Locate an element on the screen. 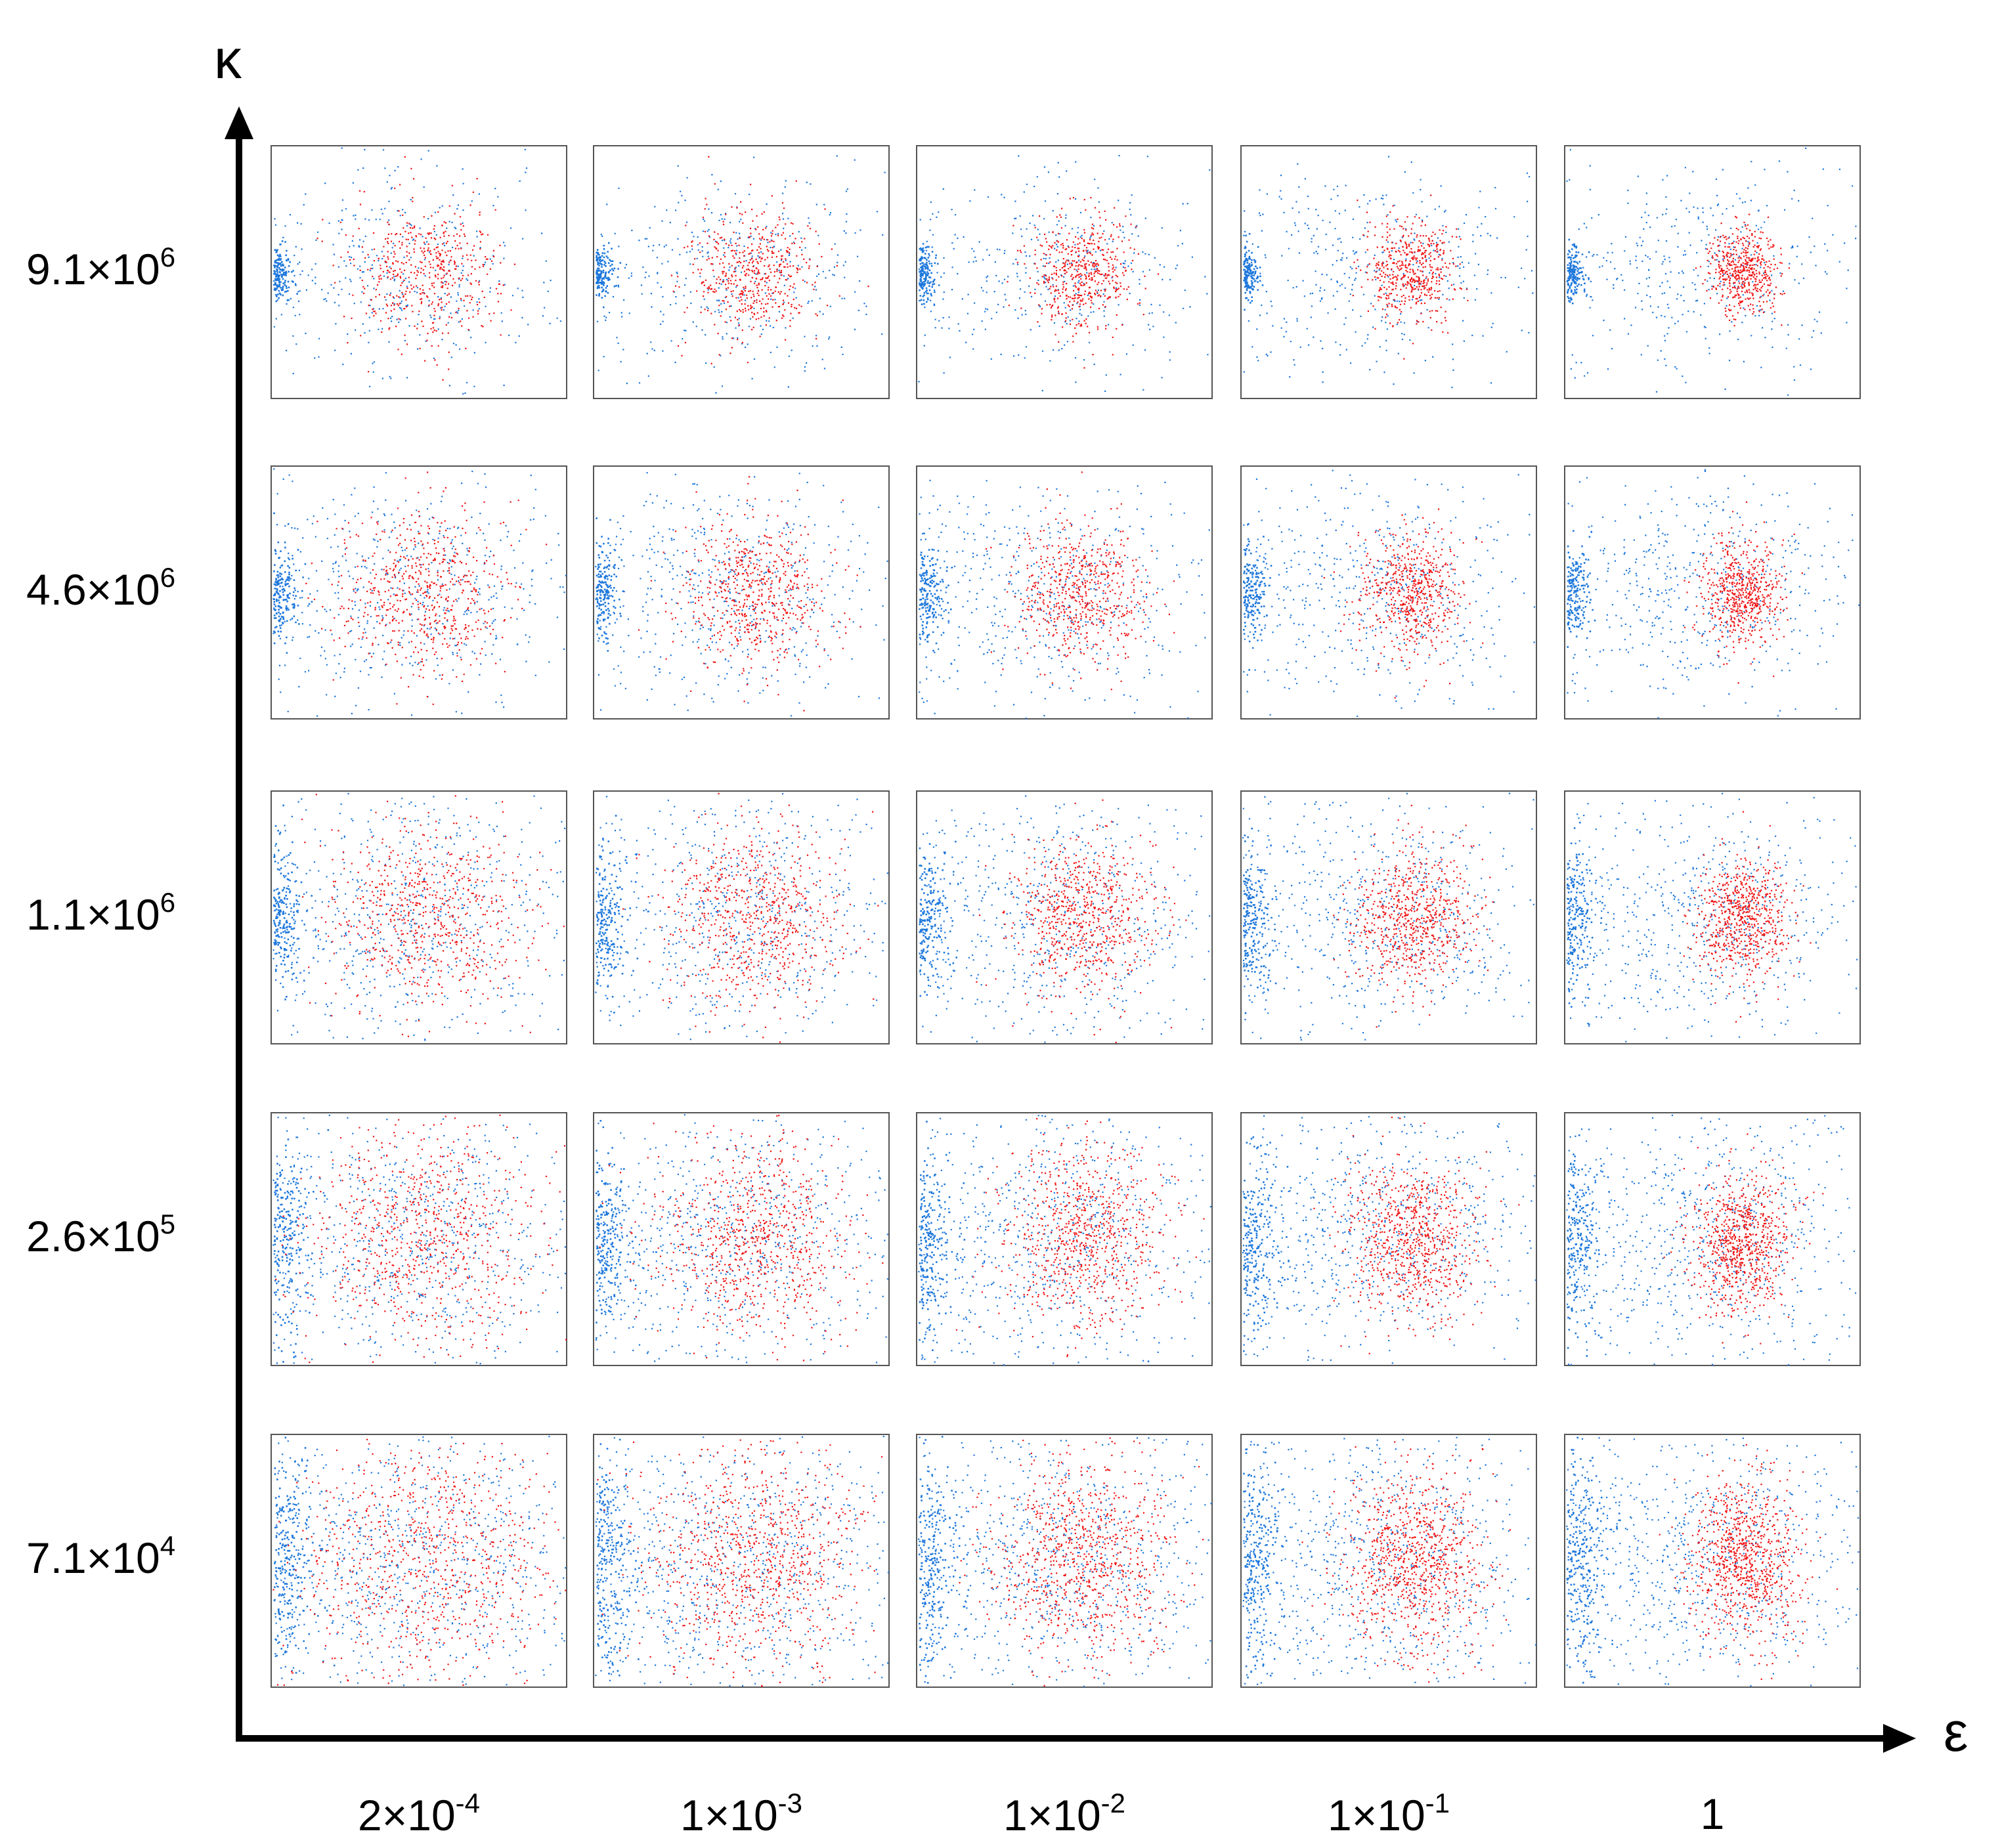  row-label: 9.1×106 is located at coordinates (100, 267).